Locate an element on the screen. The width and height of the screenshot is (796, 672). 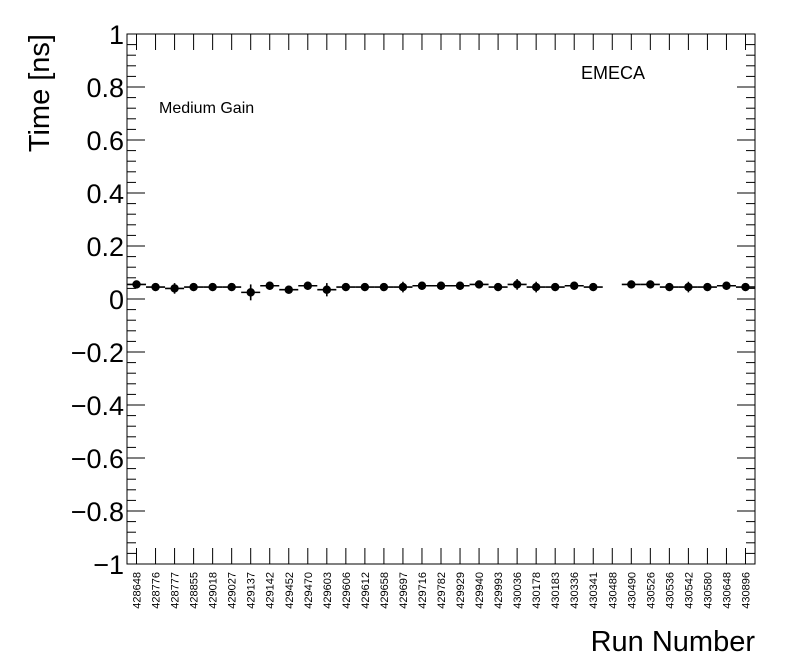
x-tick-label: 428855 is located at coordinates (195, 590).